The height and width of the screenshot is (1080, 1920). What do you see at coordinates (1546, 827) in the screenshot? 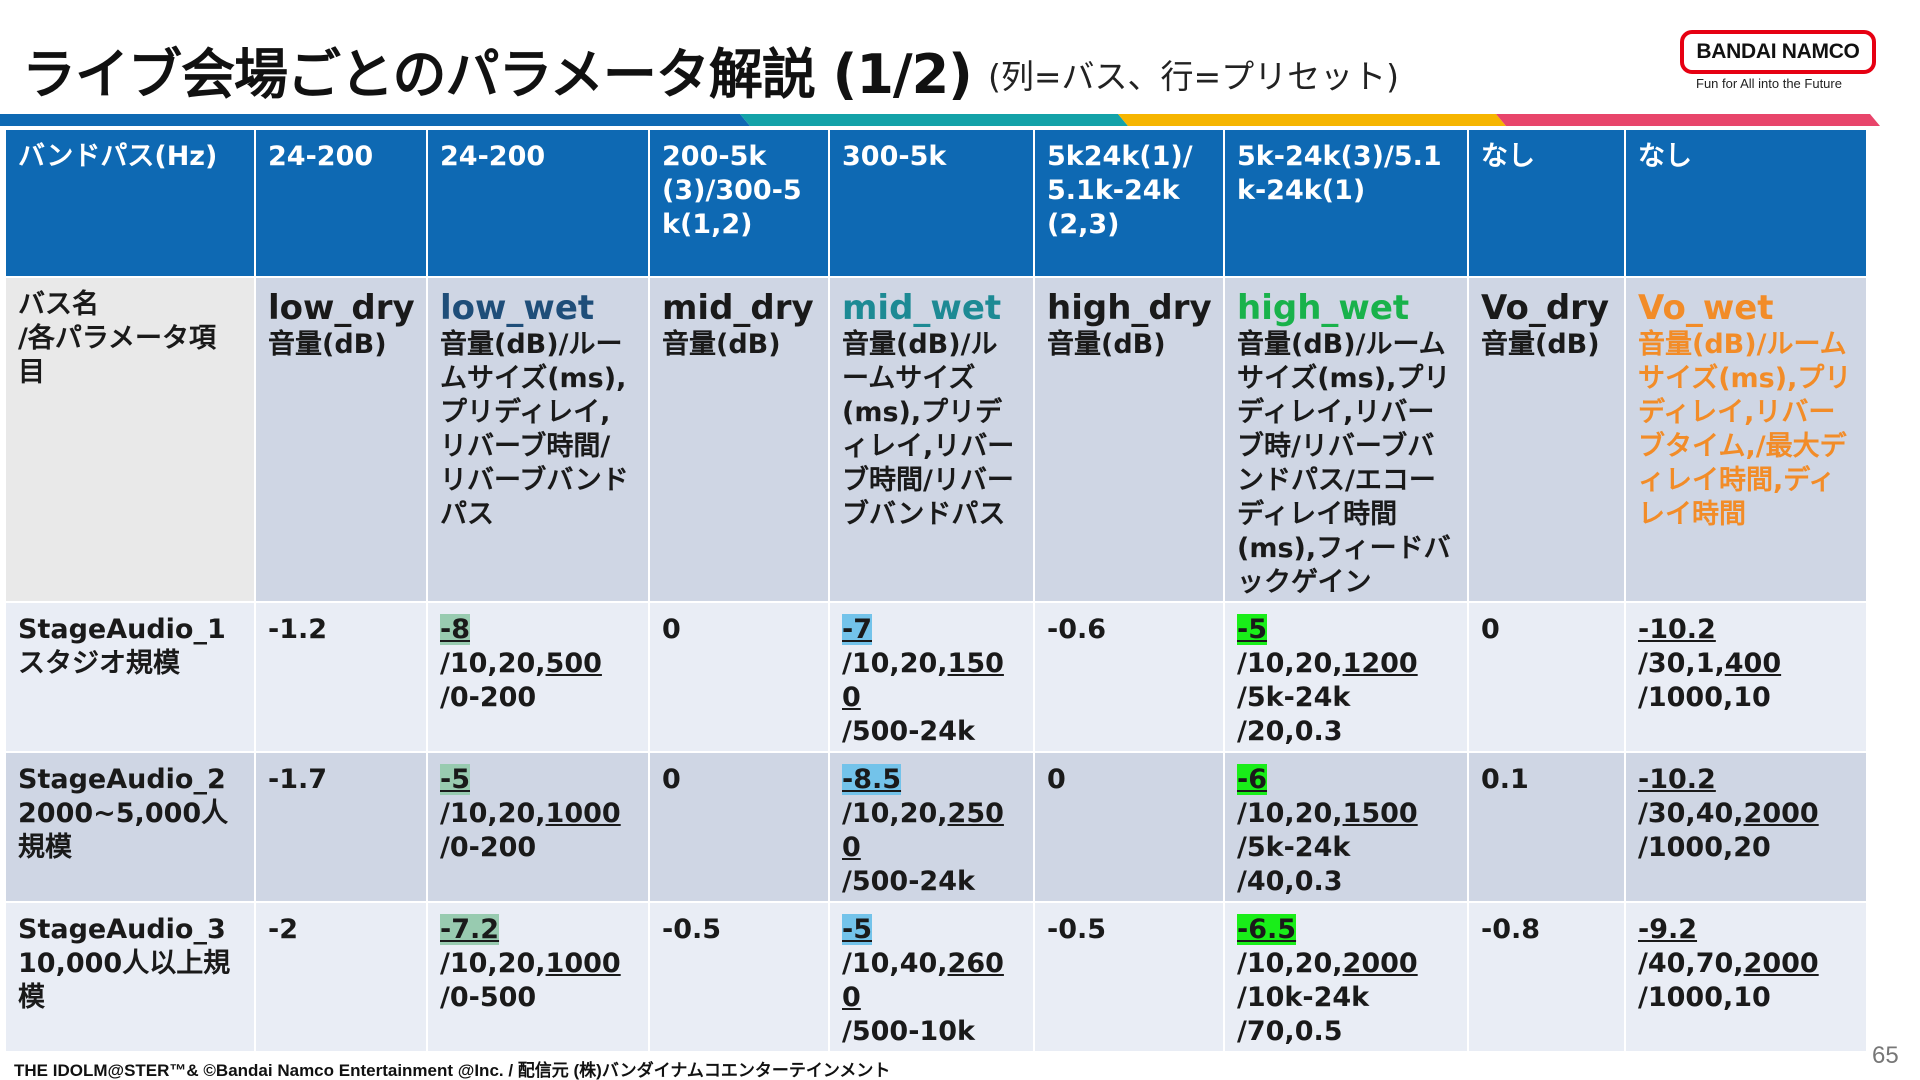
I see `value-vo-dry: 0.1` at bounding box center [1546, 827].